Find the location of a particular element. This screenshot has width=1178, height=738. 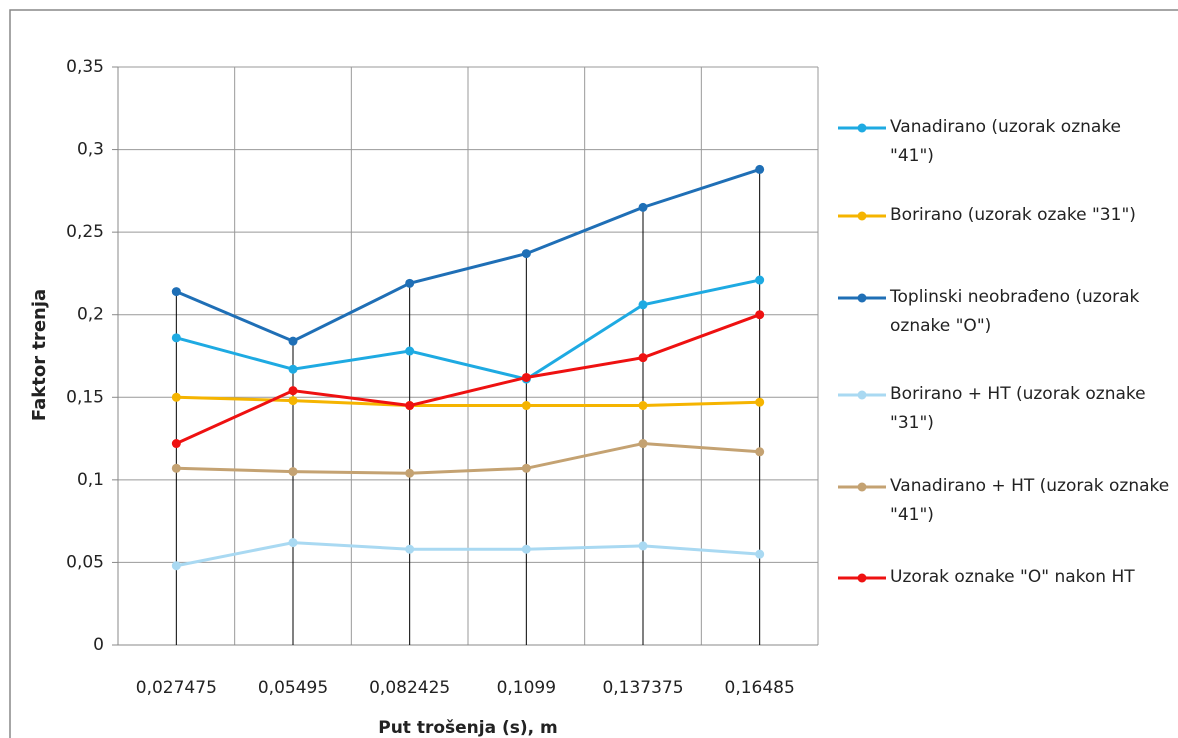

legend-label: Toplinski neobrađeno (uzorak oznake "O") is located at coordinates (1015, 311).